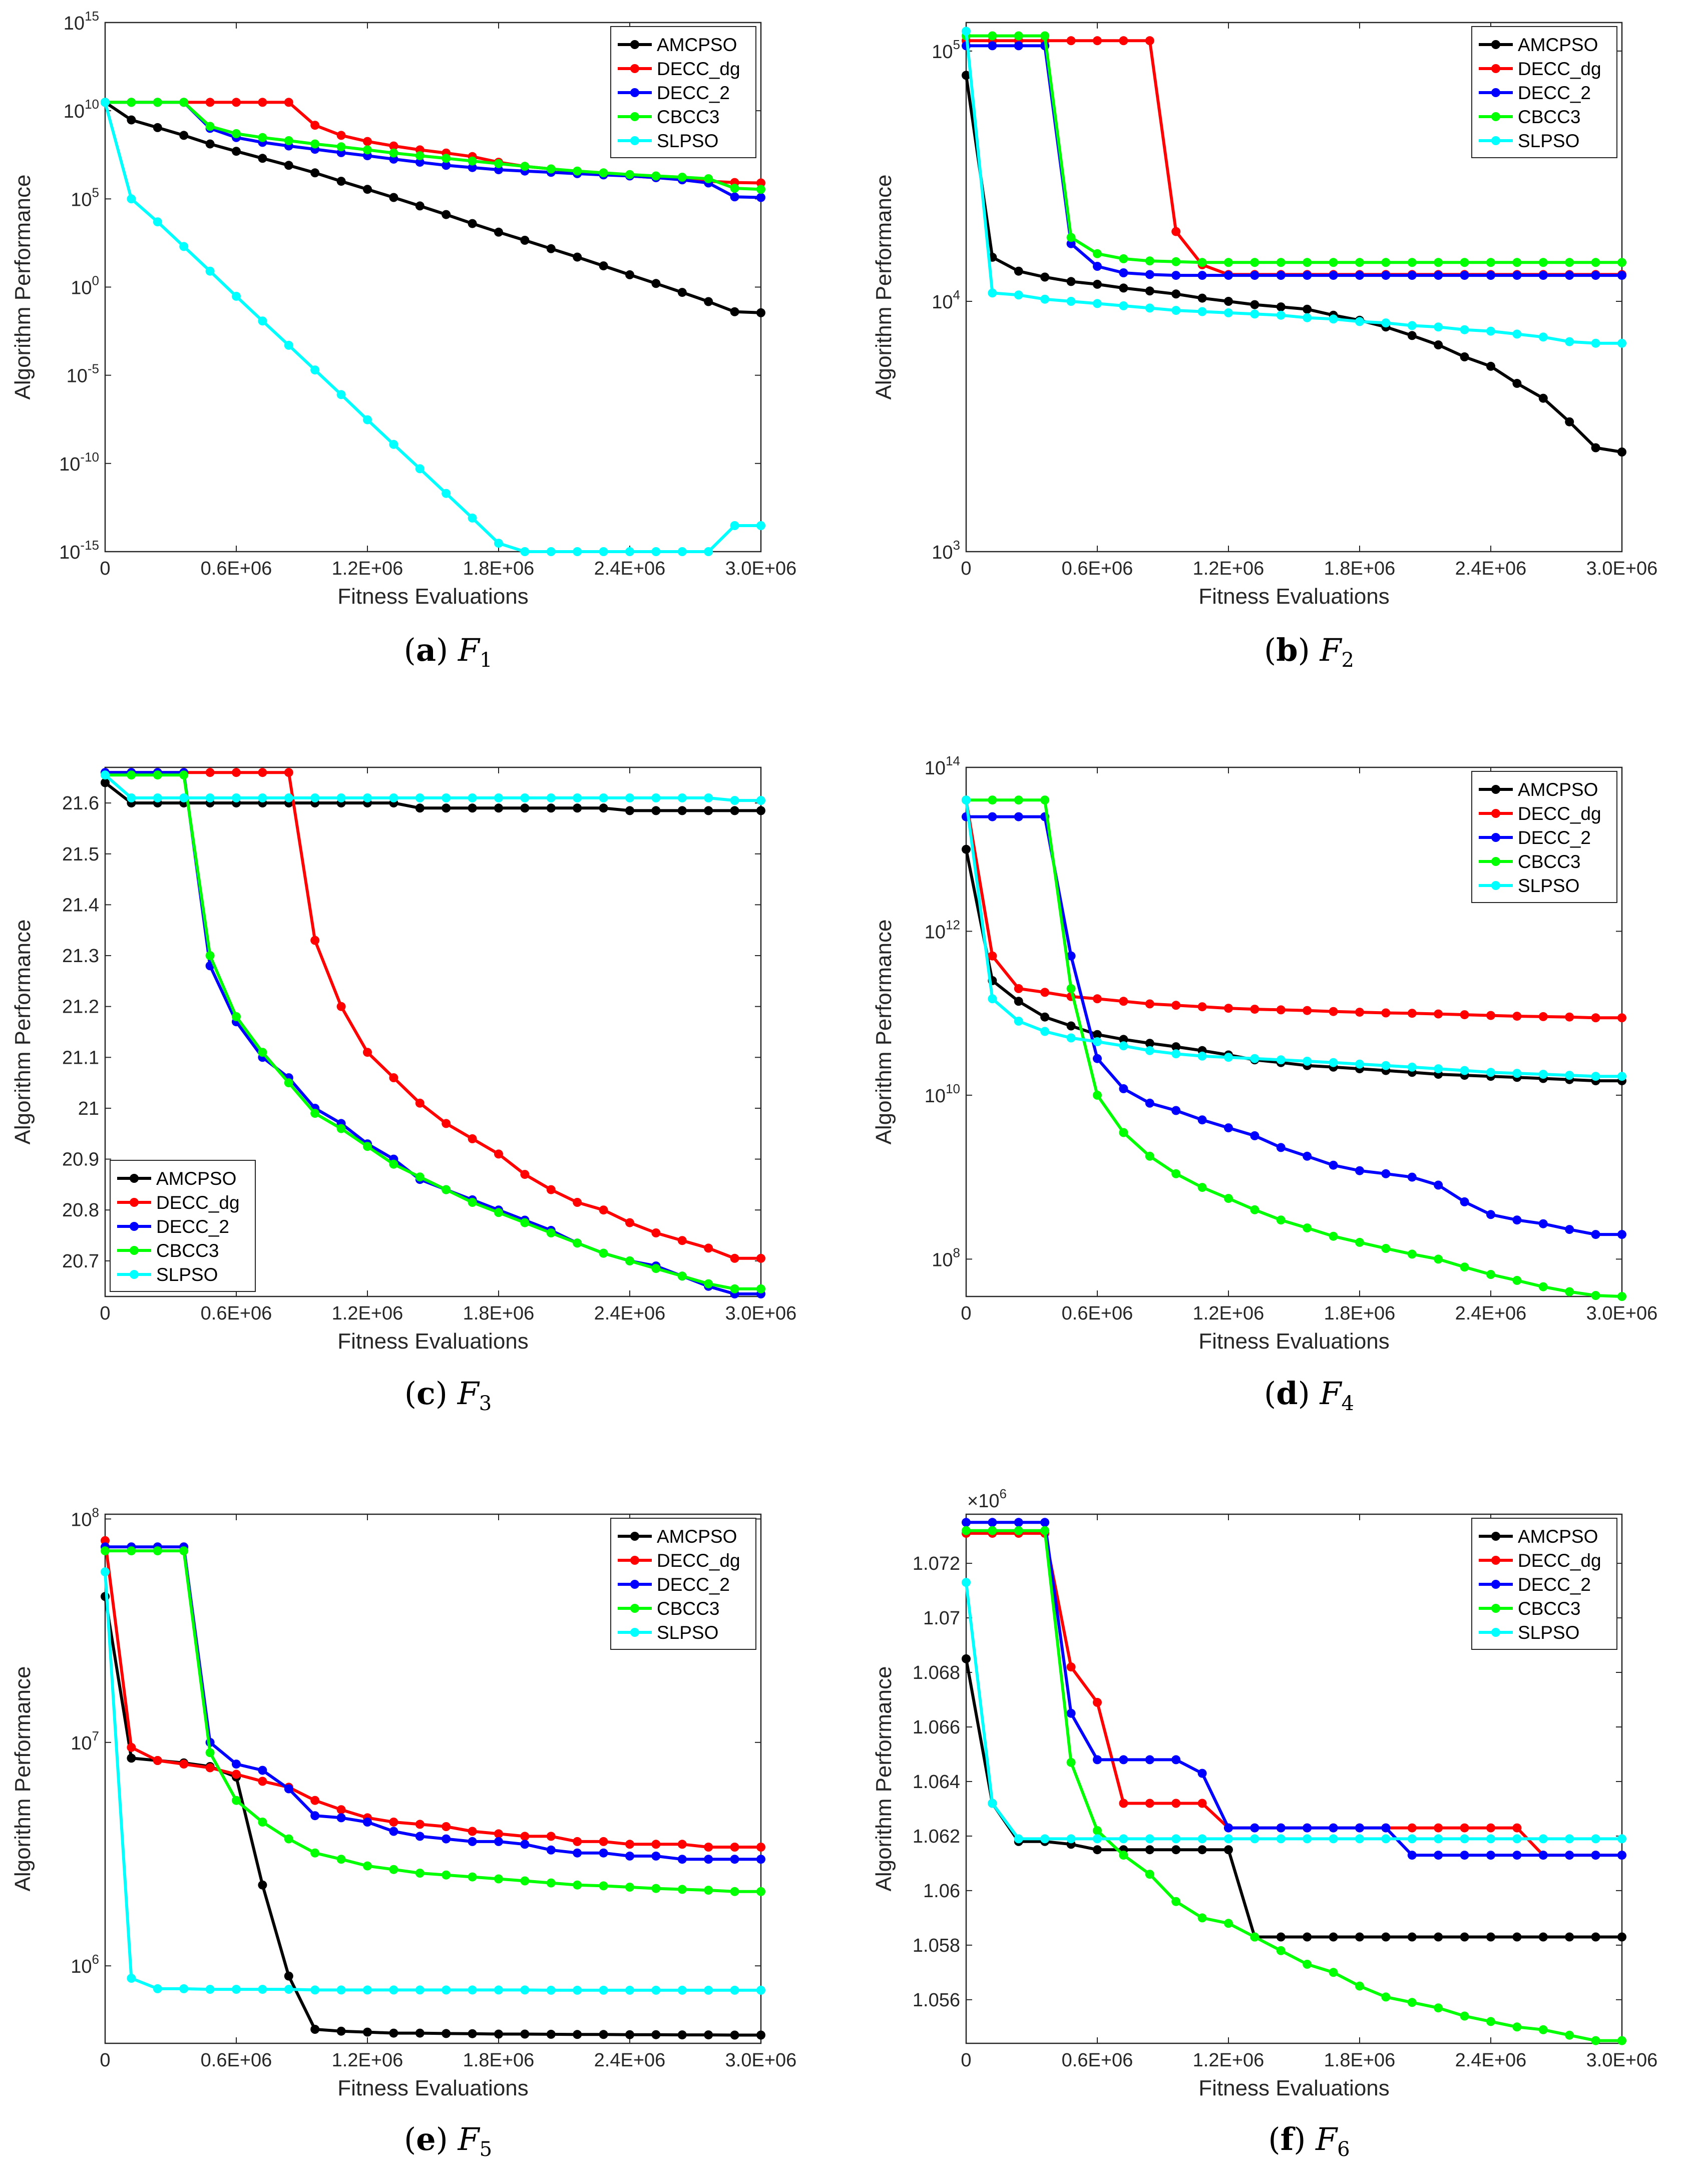 This screenshot has width=1684, height=2184. What do you see at coordinates (1294, 2088) in the screenshot?
I see `x-axis-label: Fitness Evaluations` at bounding box center [1294, 2088].